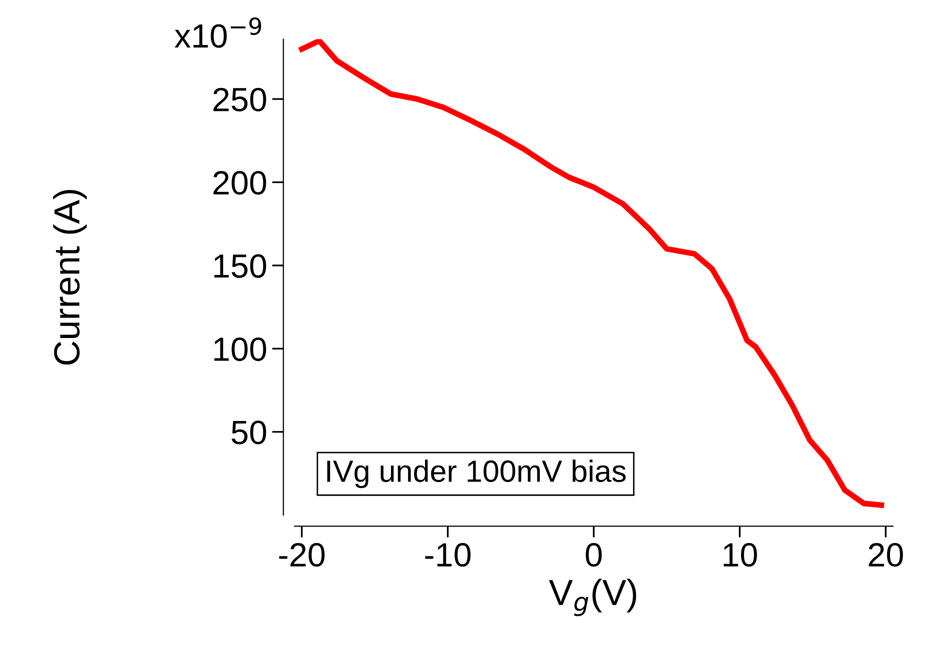 The height and width of the screenshot is (652, 950). Describe the element at coordinates (70, 277) in the screenshot. I see `y-axis-title: Current (A)` at that location.